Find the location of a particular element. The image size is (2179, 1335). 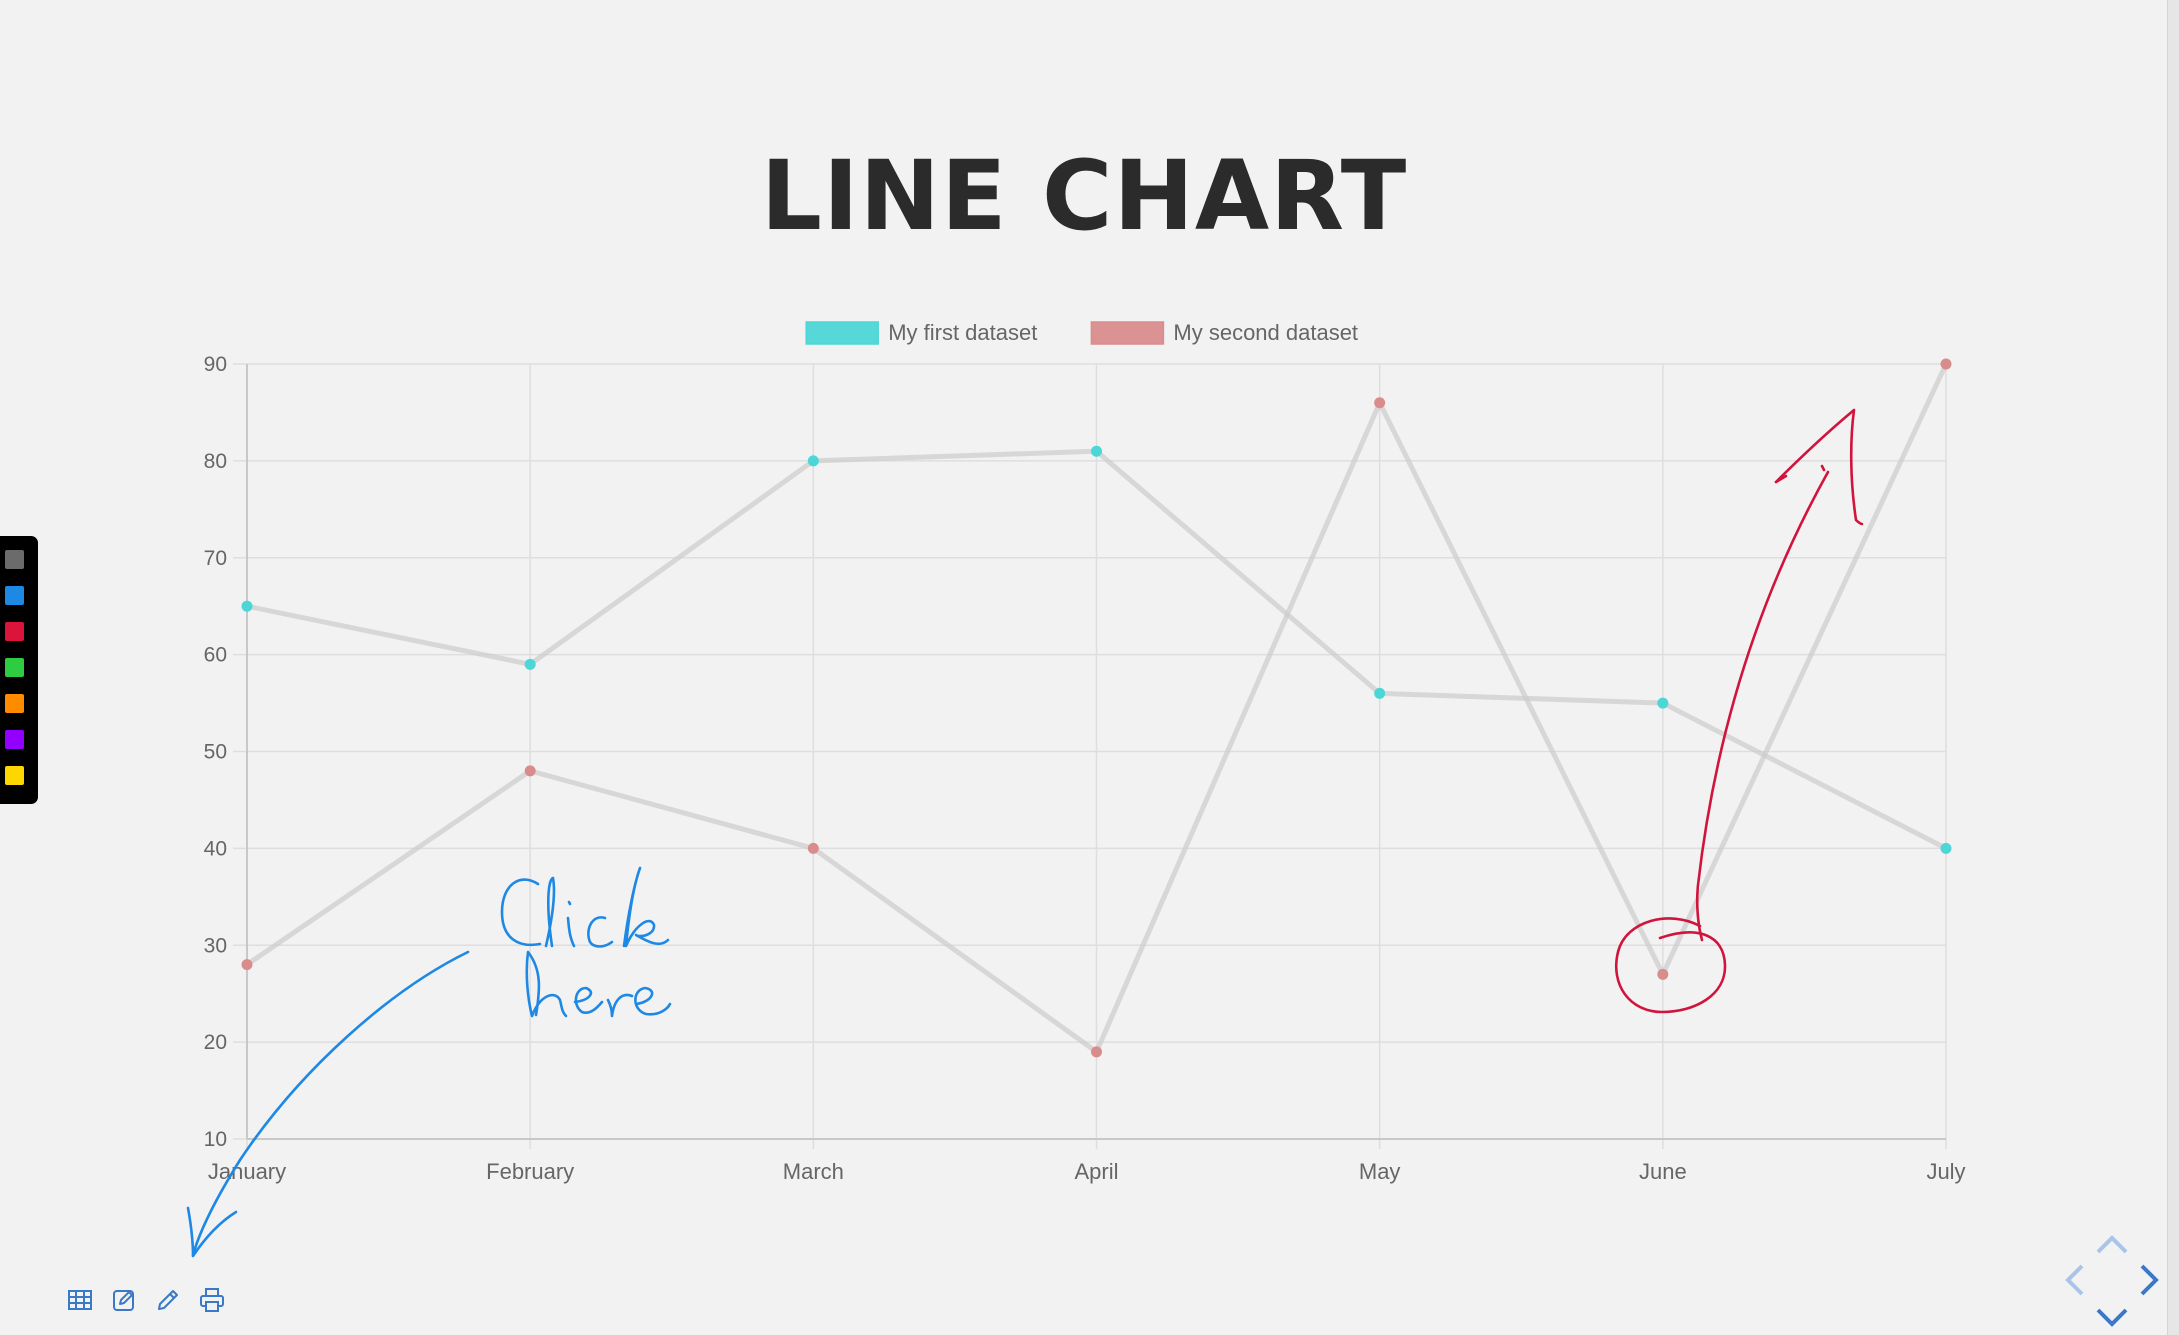

nav-down-icon is located at coordinates (2112, 1317).